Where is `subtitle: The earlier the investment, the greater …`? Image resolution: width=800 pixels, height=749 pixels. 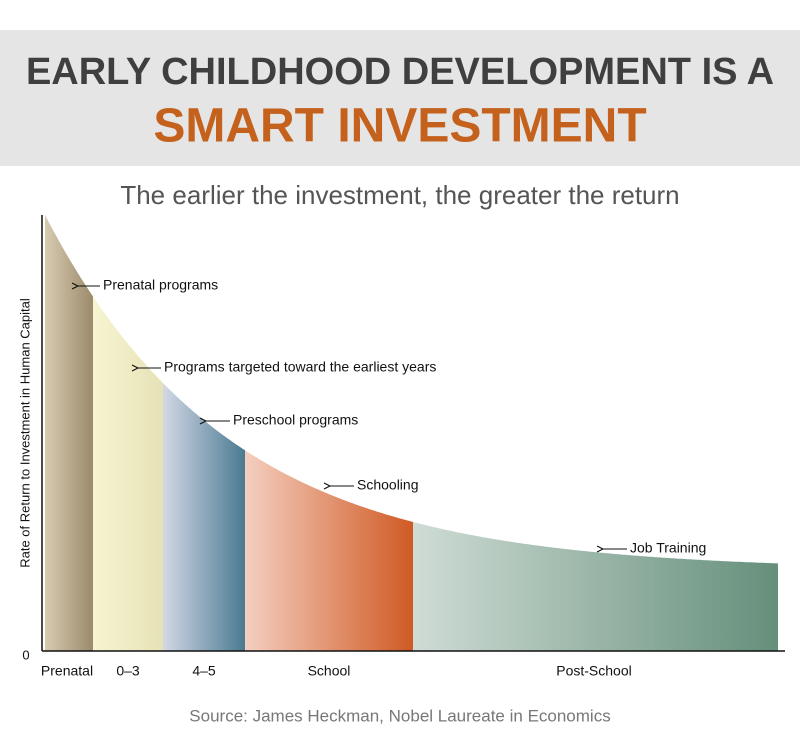
subtitle: The earlier the investment, the greater … is located at coordinates (399, 195).